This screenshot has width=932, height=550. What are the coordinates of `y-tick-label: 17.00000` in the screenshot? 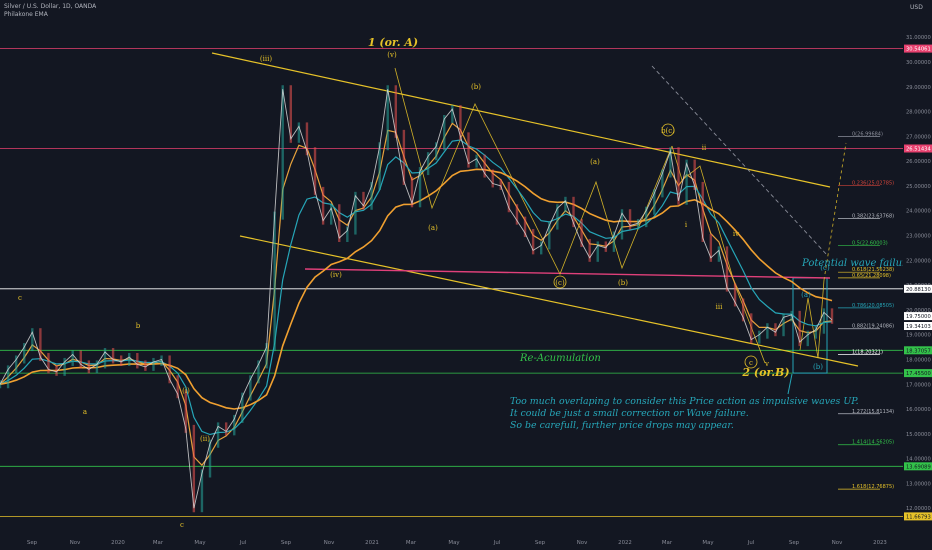 It's located at (918, 385).